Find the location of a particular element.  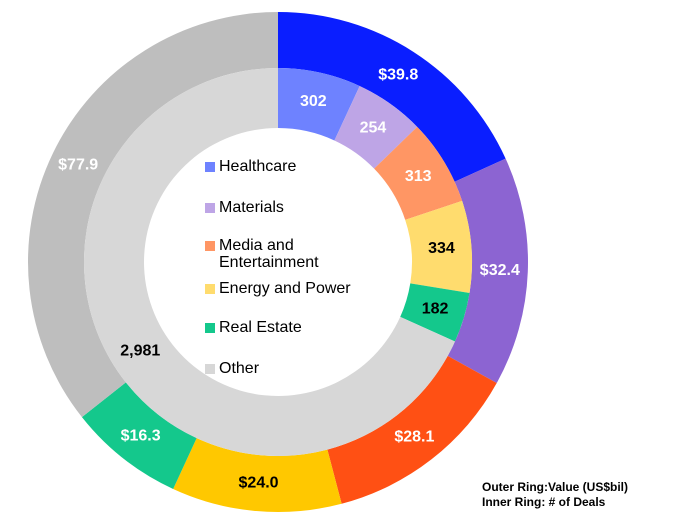

legend-label: Healthcare is located at coordinates (258, 166).